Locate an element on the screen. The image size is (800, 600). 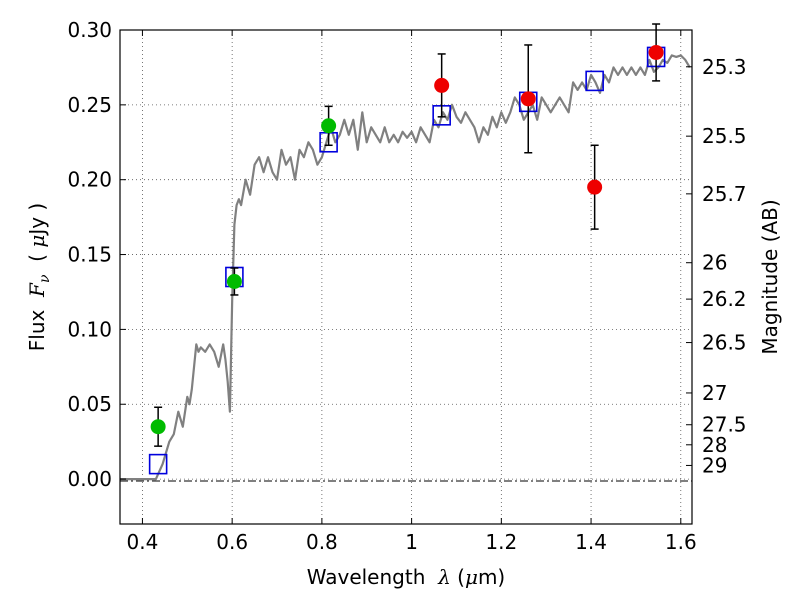
y-tick-label: 0.15 is located at coordinates (89, 255).